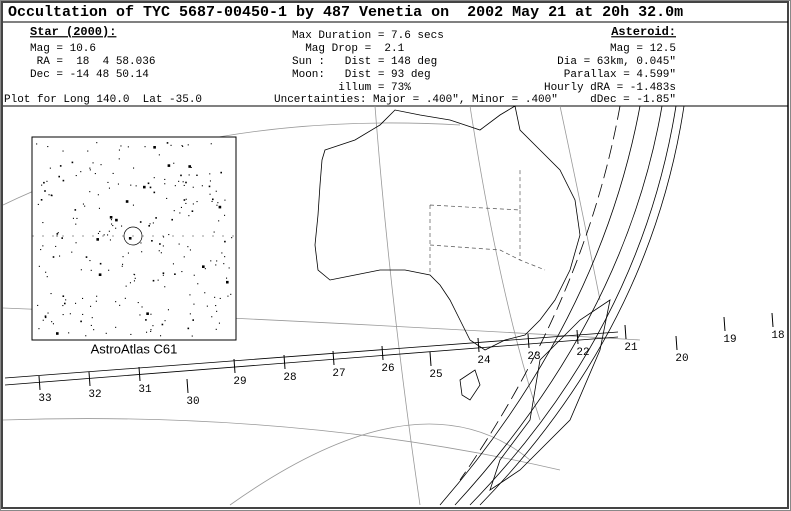 The image size is (791, 511). I want to click on asteroid-line: Hourly dRA = -1.483s, so click(610, 88).